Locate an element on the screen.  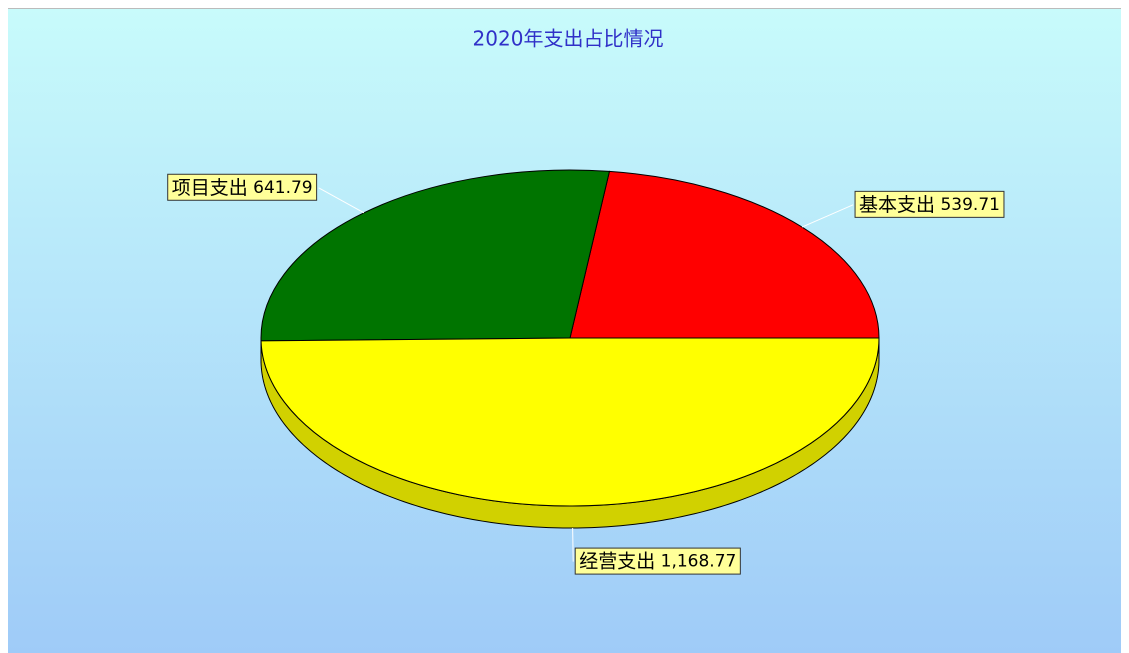
data-label: 经营支出 1,168.77 is located at coordinates (657, 561).